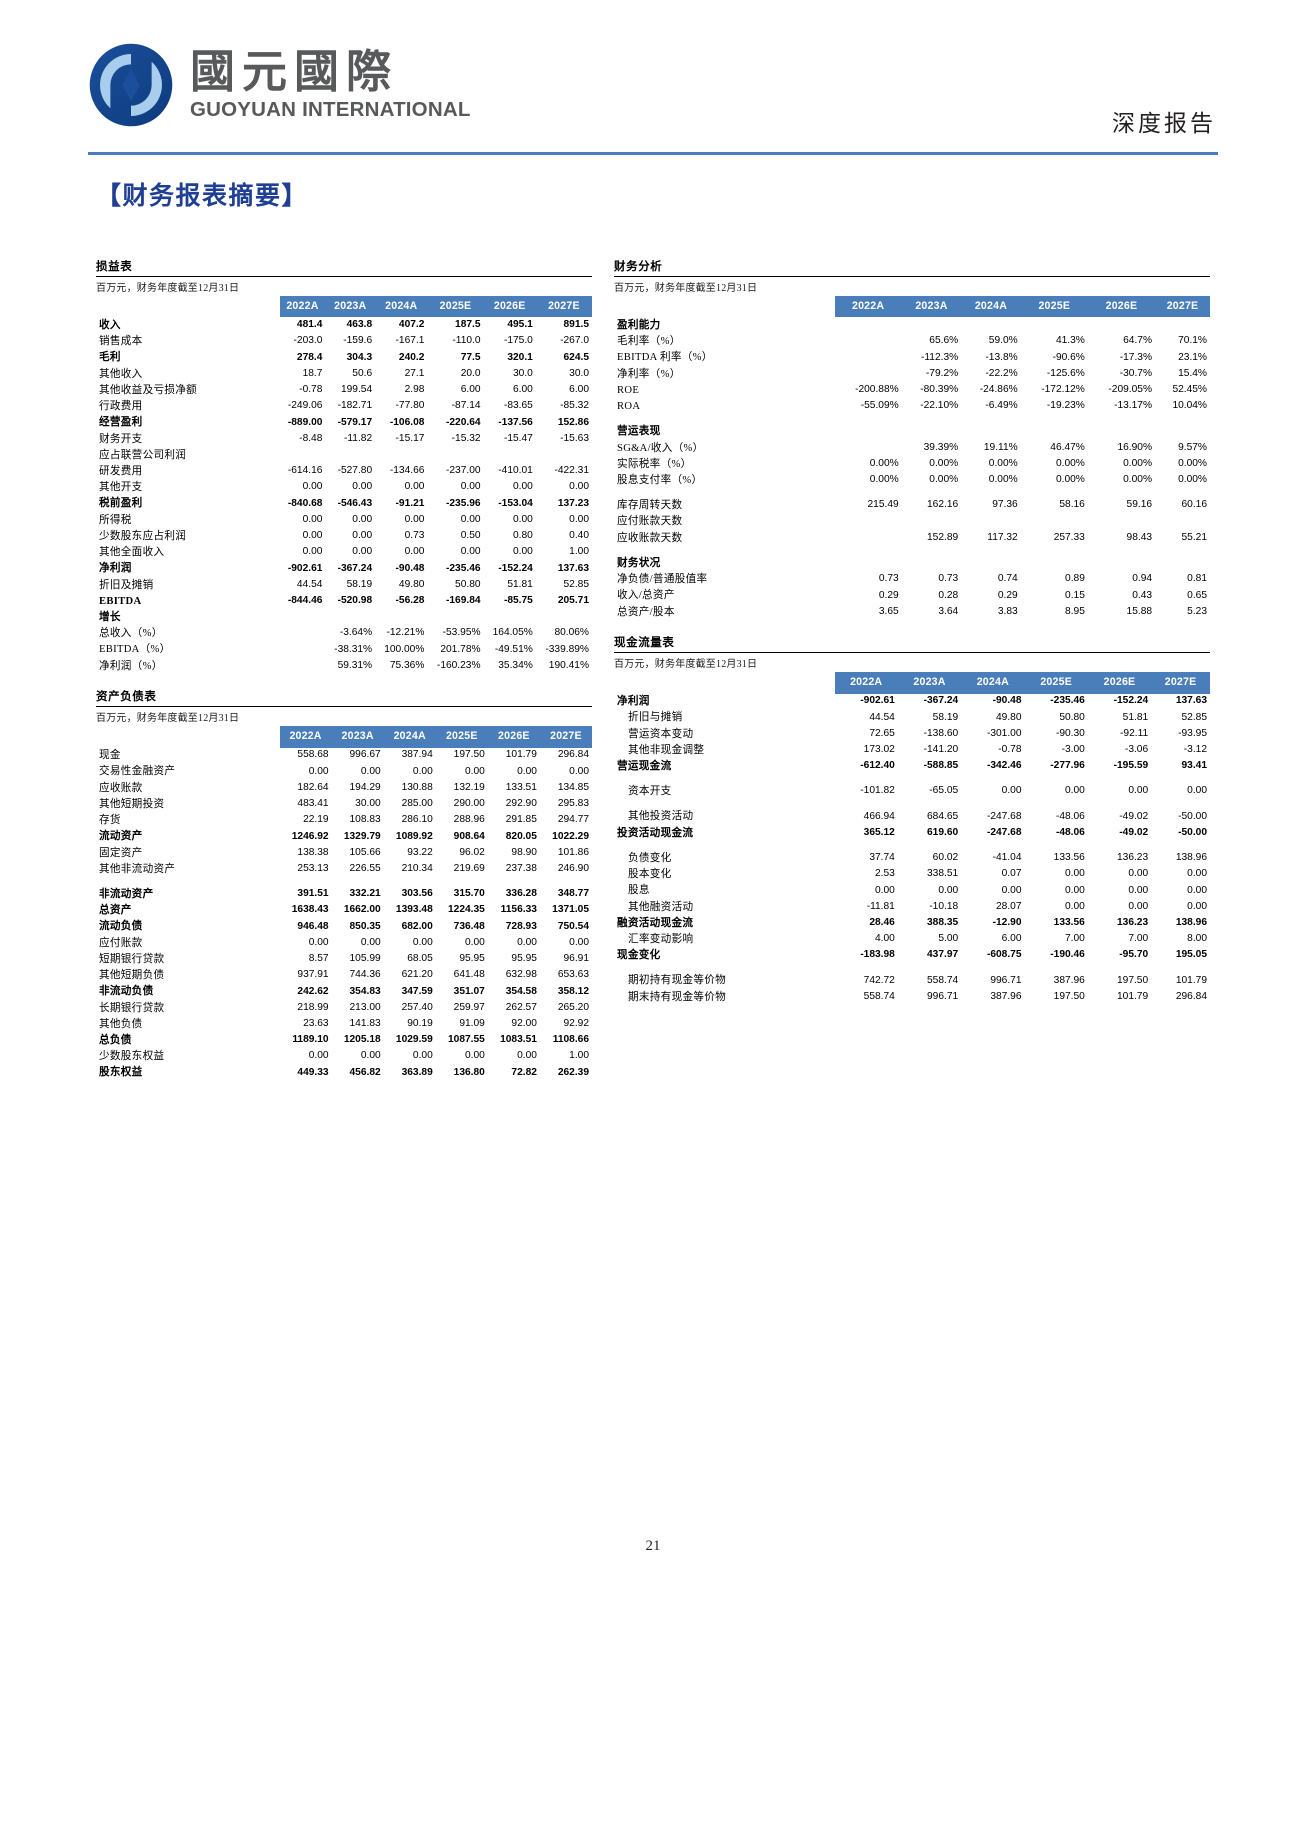 The width and height of the screenshot is (1306, 1847). Describe the element at coordinates (1069, 858) in the screenshot. I see `cell-2025E: 133.56` at that location.